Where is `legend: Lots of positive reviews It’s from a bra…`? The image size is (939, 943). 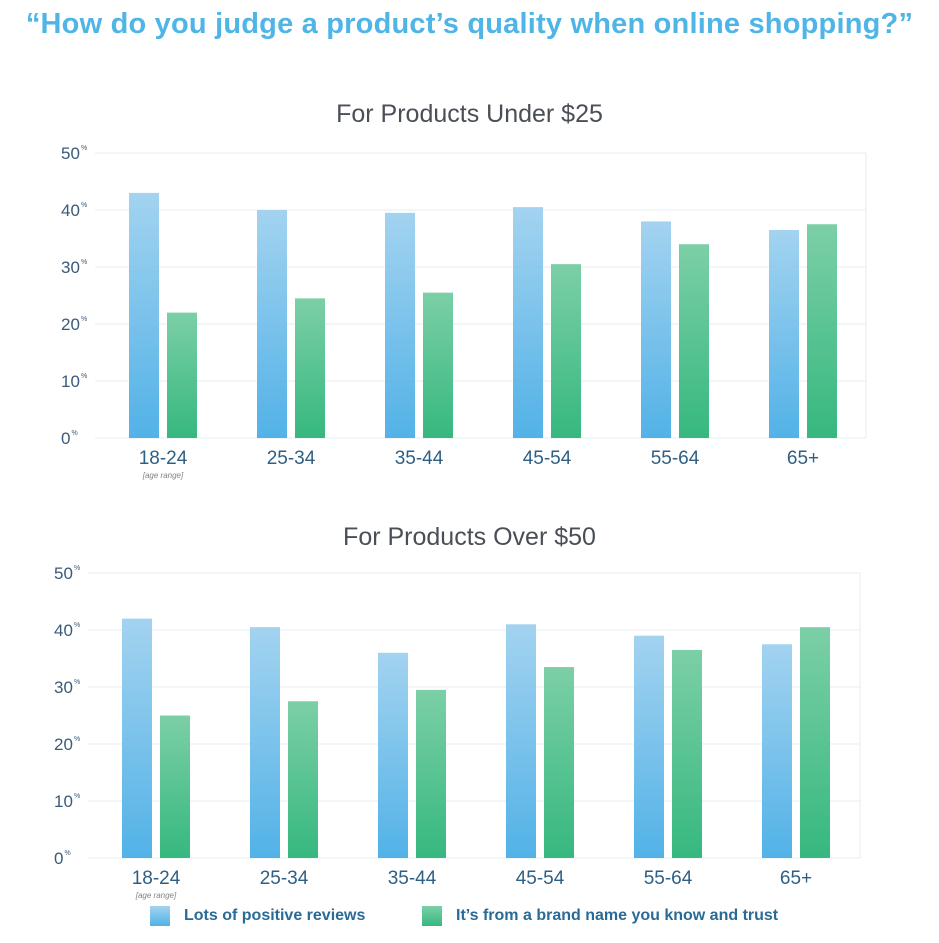 legend: Lots of positive reviews It’s from a bra… is located at coordinates (469, 918).